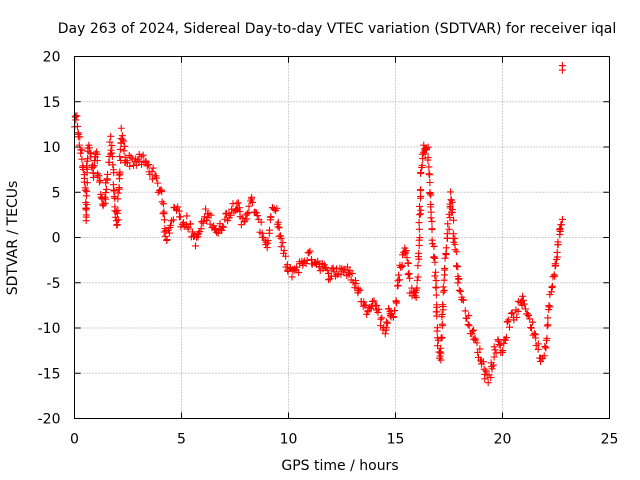  I want to click on x-axis-label: GPS time / hours, so click(339, 466).